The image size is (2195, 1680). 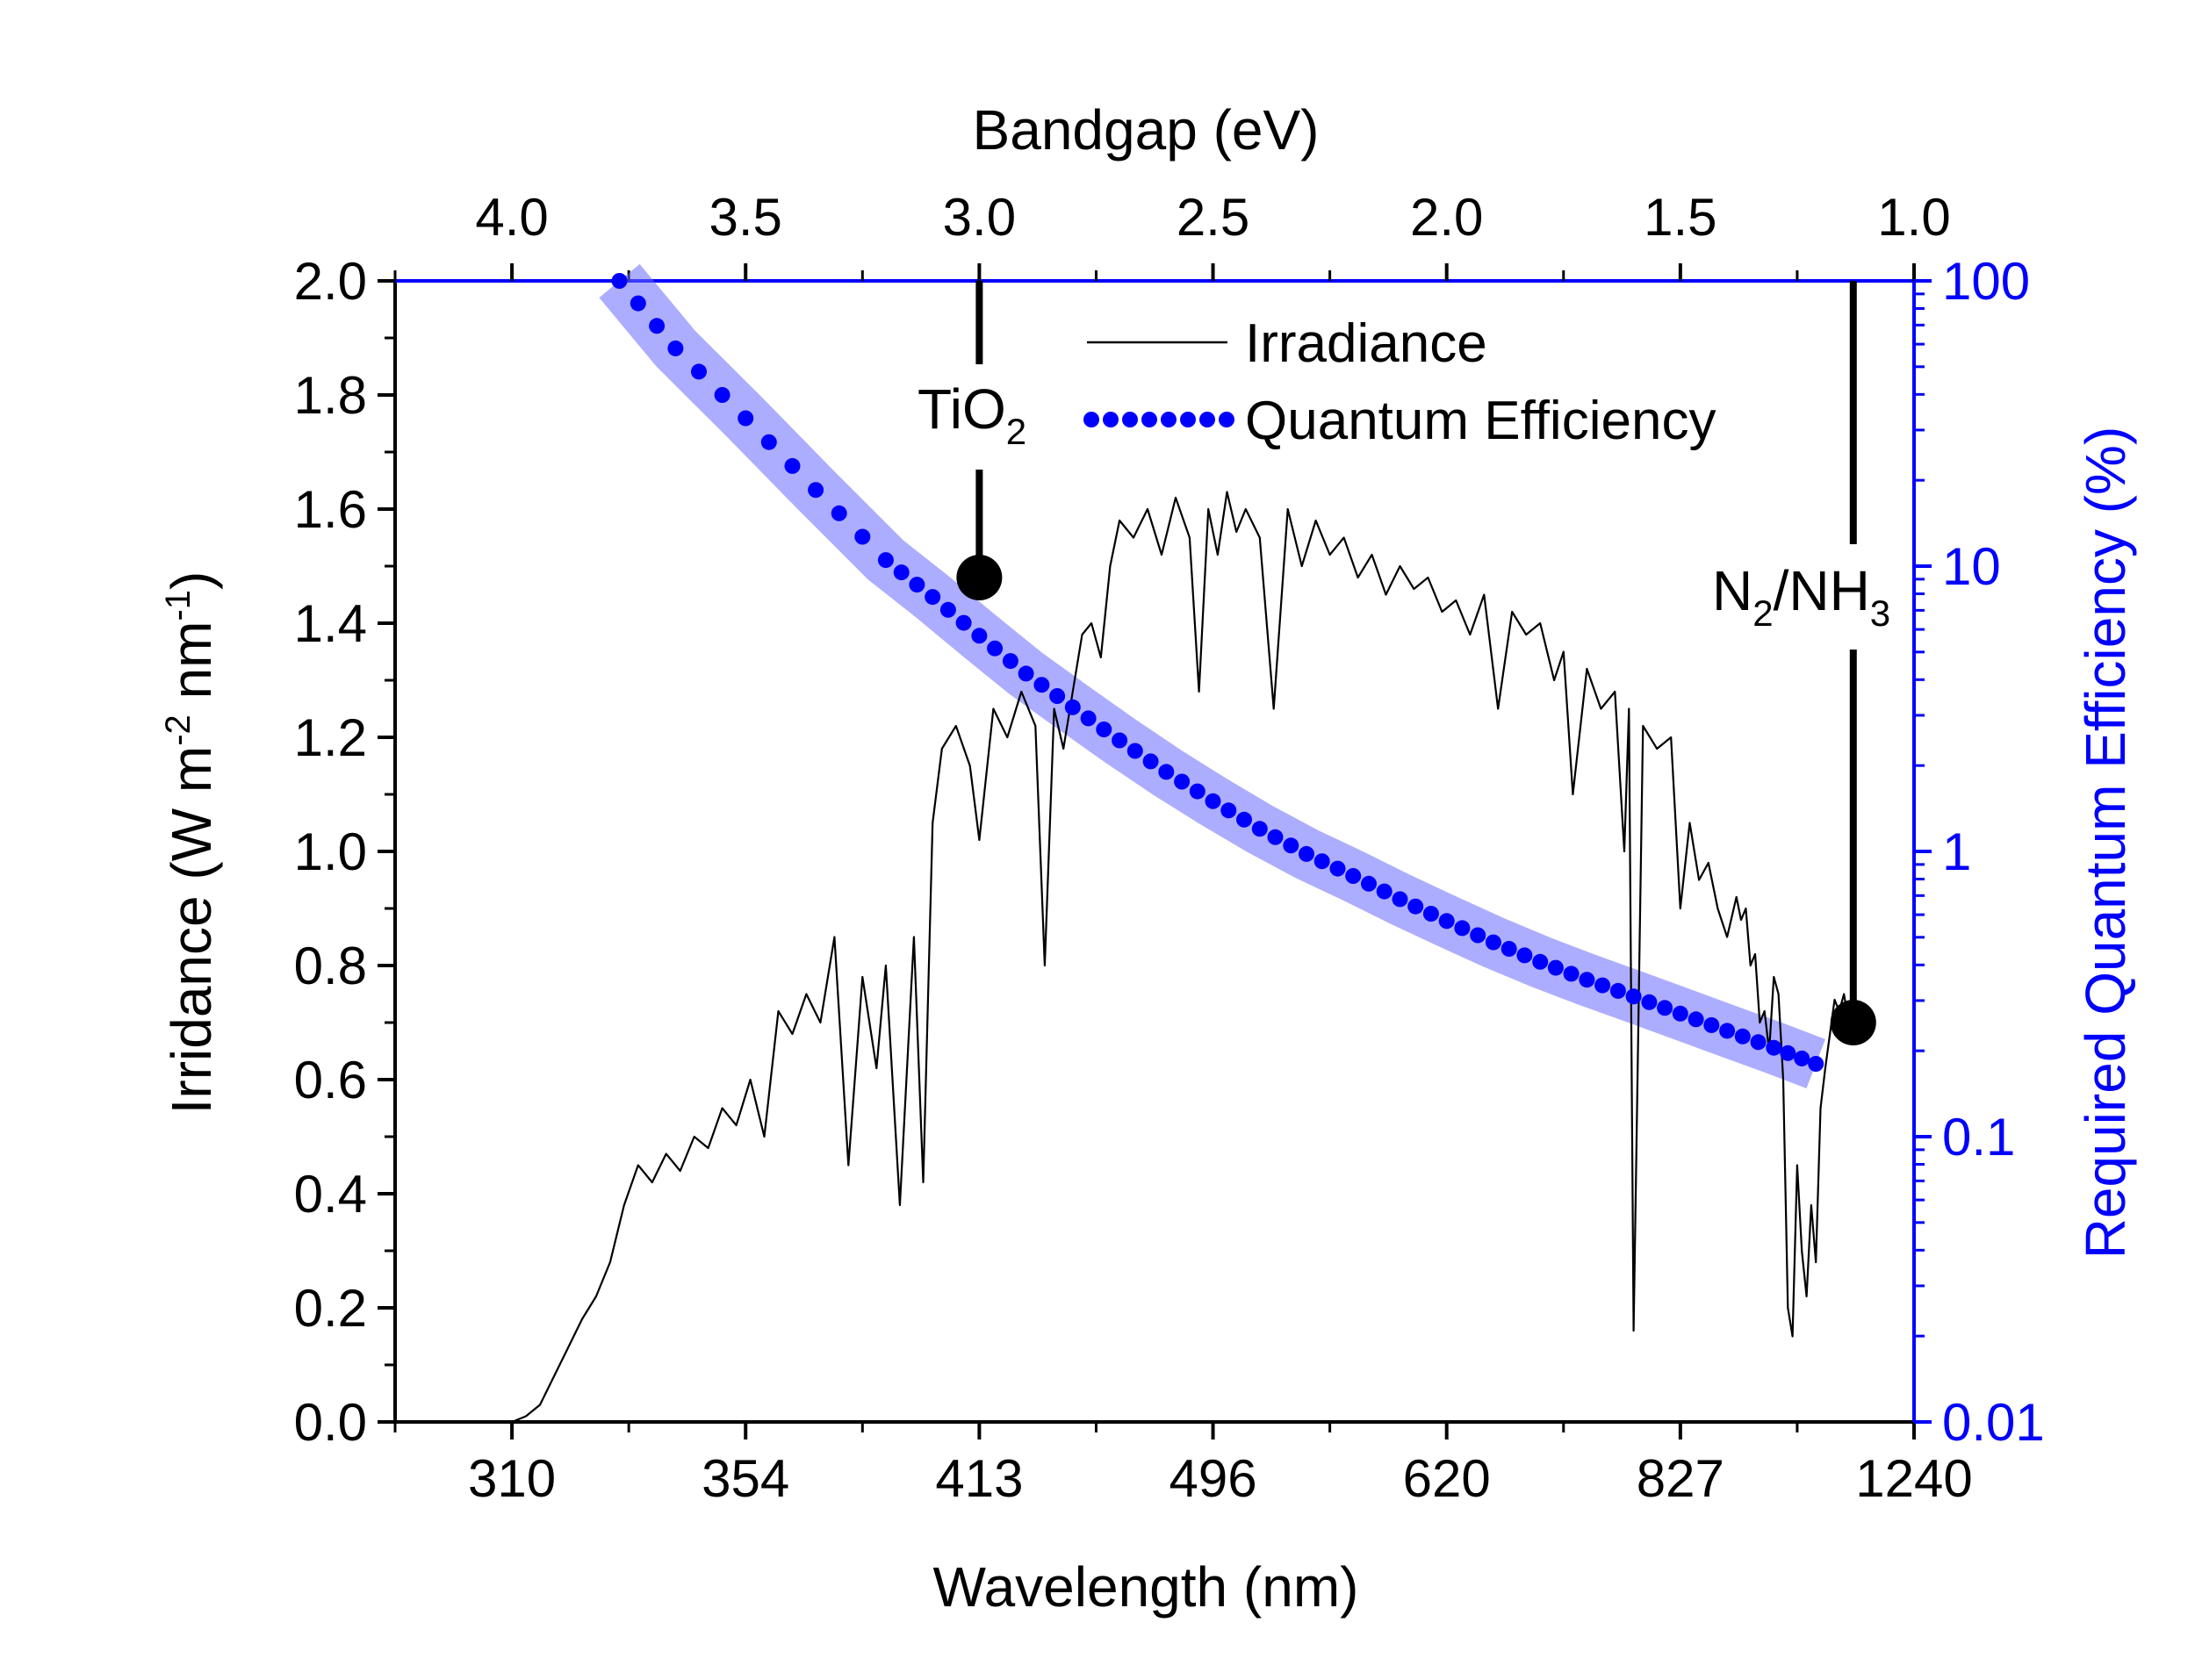 What do you see at coordinates (1880, 613) in the screenshot?
I see `n2-label-sub: 3` at bounding box center [1880, 613].